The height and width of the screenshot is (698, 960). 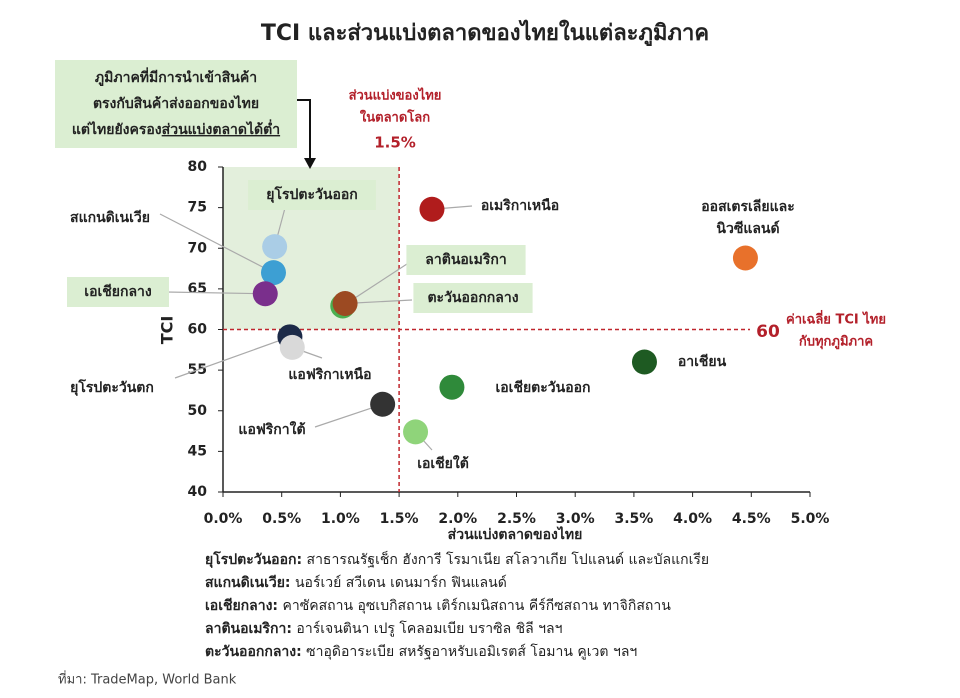 What do you see at coordinates (167, 330) in the screenshot?
I see `y-axis-label: TCI` at bounding box center [167, 330].